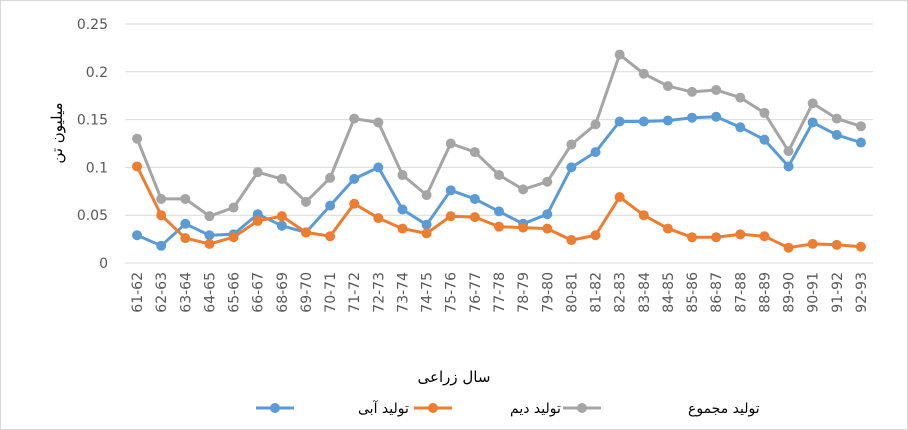  I want to click on x-tick-label: 79-80, so click(548, 292).